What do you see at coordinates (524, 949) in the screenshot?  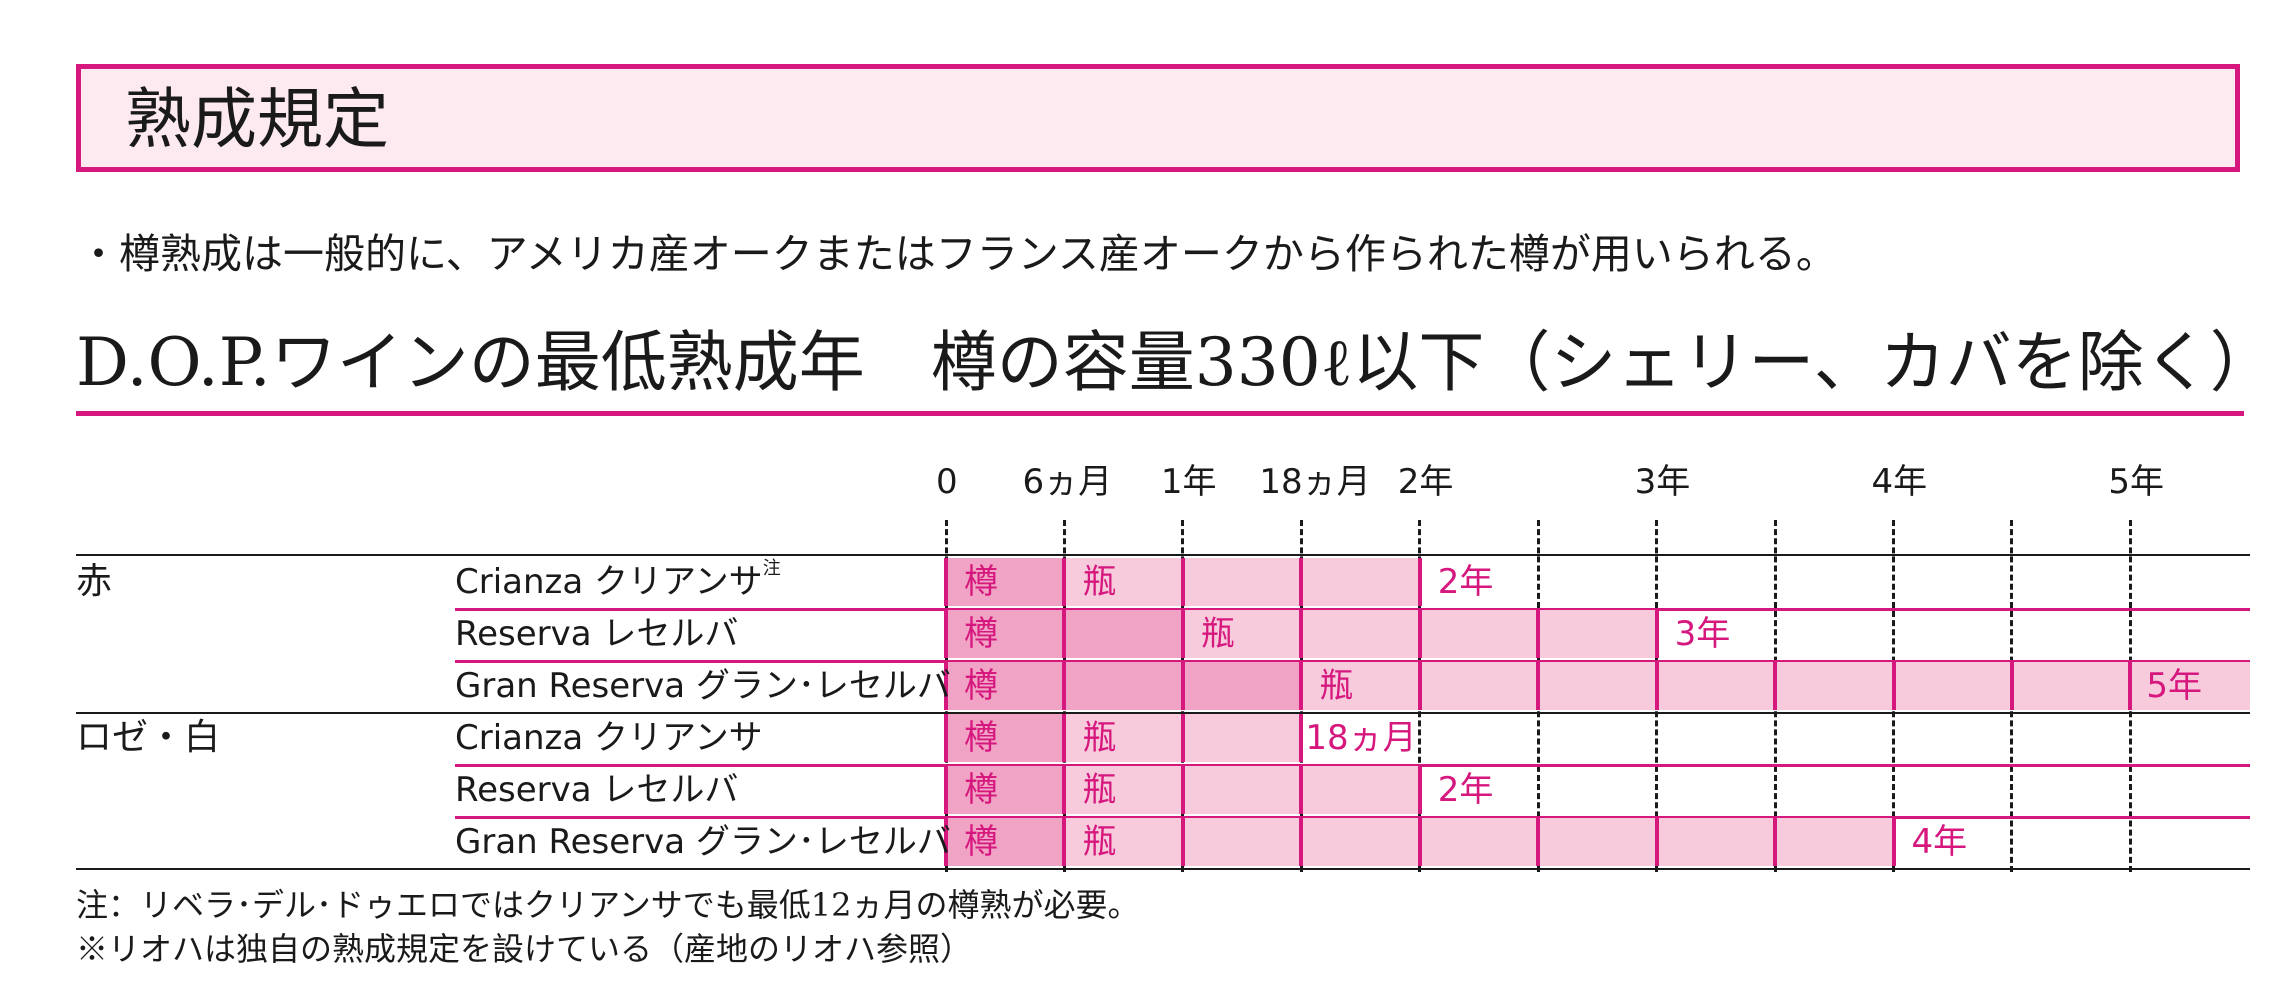 I see `footnote-2: ※リオハは独自の熟成規定を設けている（産地のリオハ参照）` at bounding box center [524, 949].